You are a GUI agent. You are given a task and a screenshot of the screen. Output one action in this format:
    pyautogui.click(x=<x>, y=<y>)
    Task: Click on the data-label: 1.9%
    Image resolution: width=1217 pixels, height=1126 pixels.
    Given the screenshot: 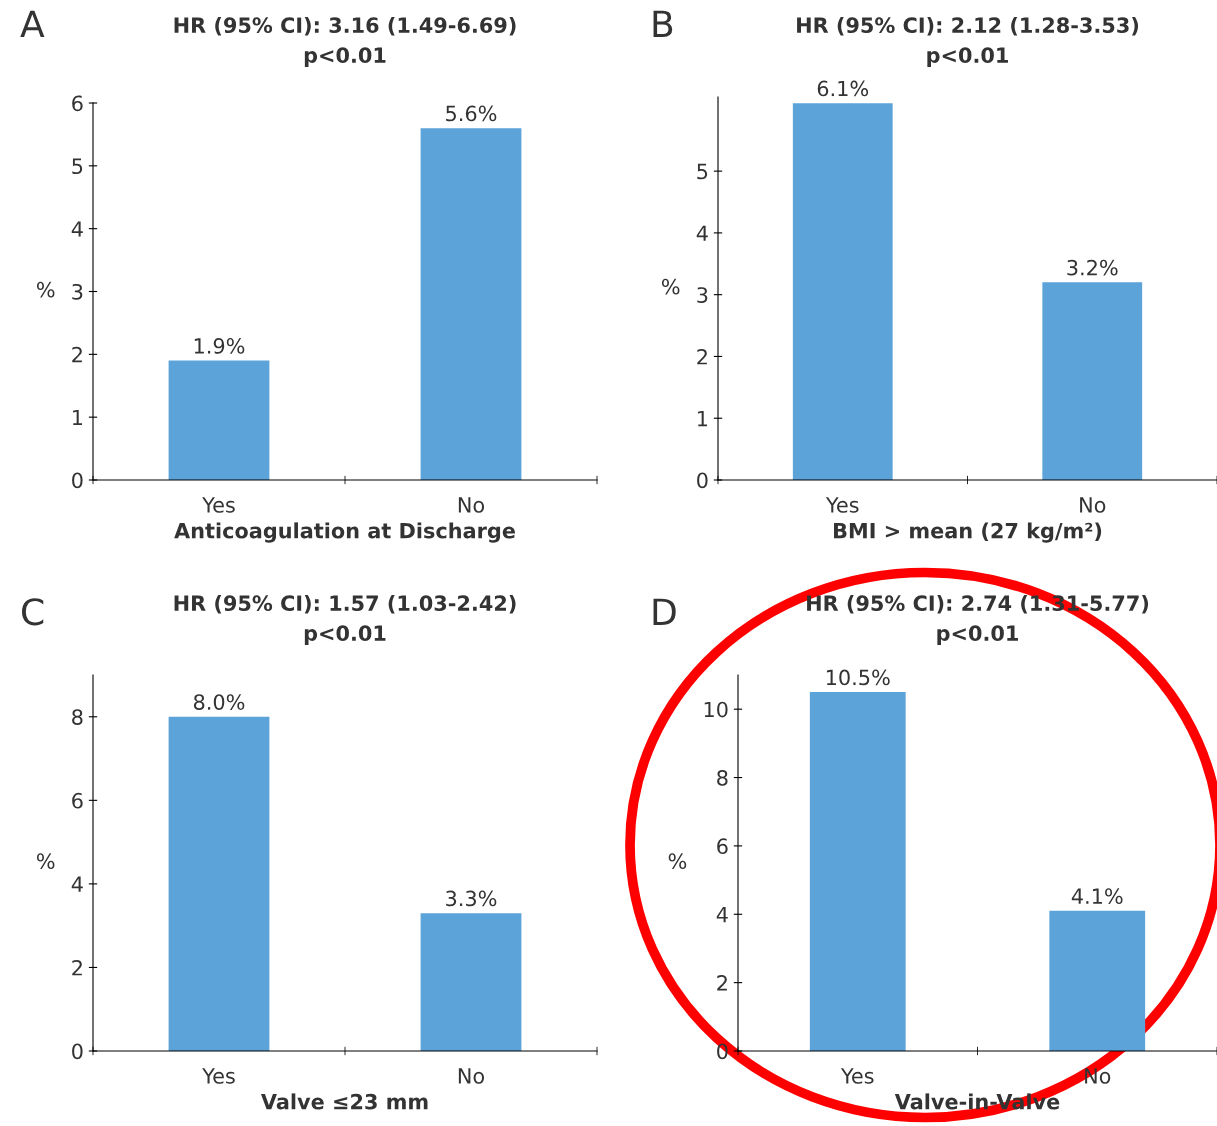 What is the action you would take?
    pyautogui.click(x=219, y=346)
    